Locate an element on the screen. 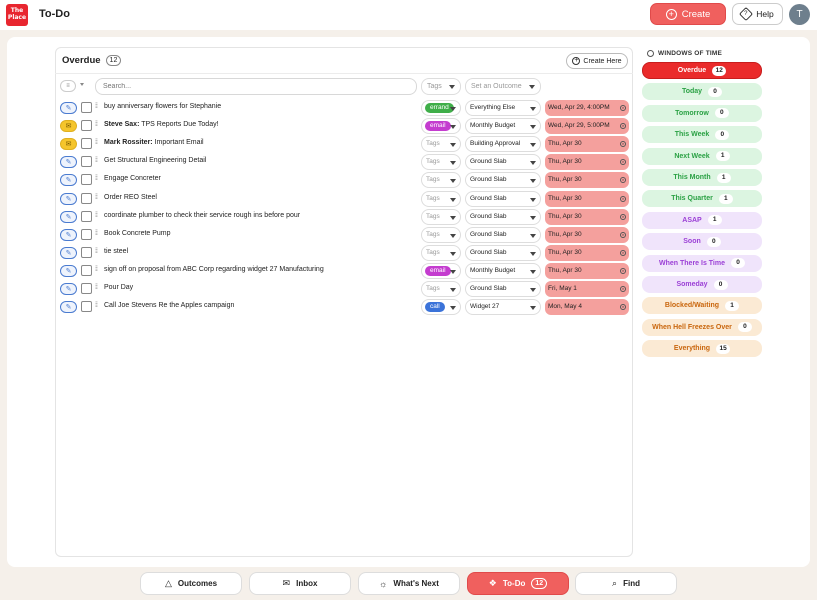  outcome-filter-select: Set an Outcome is located at coordinates (503, 86).